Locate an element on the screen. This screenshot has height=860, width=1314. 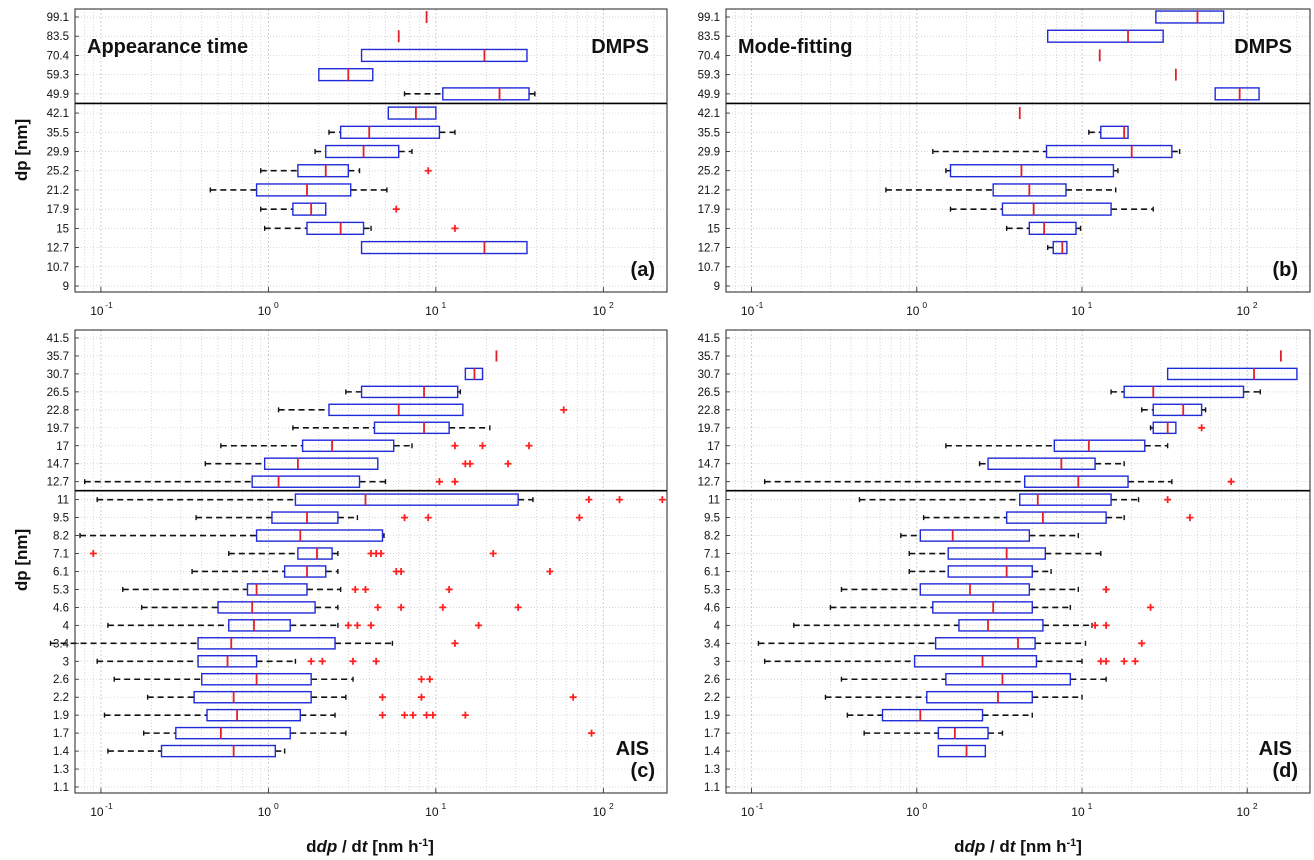
y-tick-label: 70.4 is located at coordinates (58, 56).